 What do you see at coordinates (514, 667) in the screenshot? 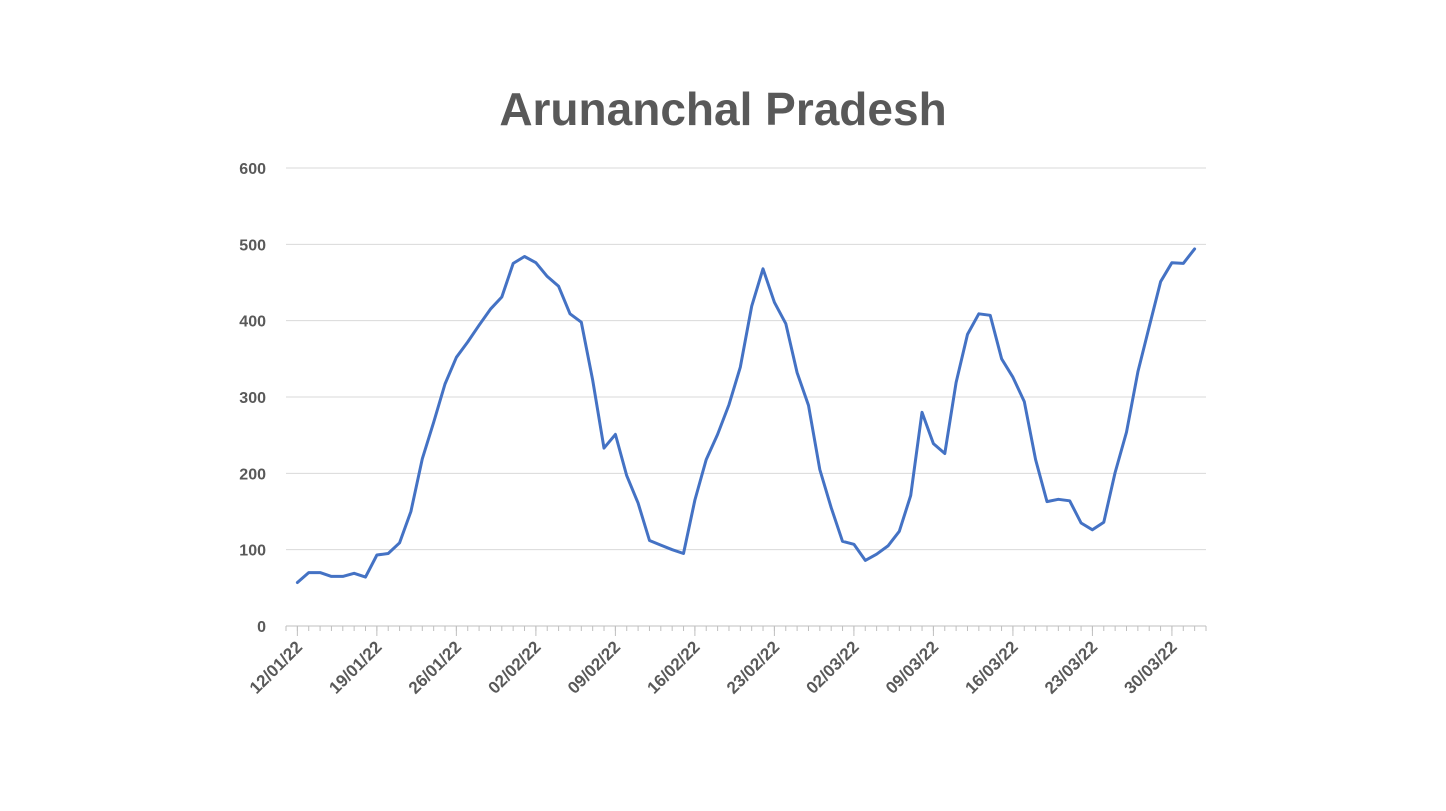
I see `x-tick-label: 02/02/22` at bounding box center [514, 667].